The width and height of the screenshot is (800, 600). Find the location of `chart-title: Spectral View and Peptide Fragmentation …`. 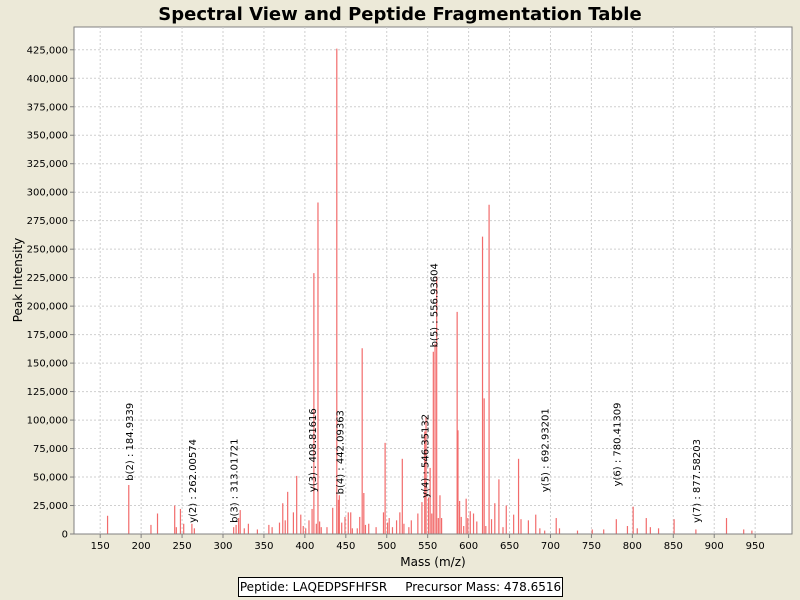

chart-title: Spectral View and Peptide Fragmentation … is located at coordinates (399, 14).